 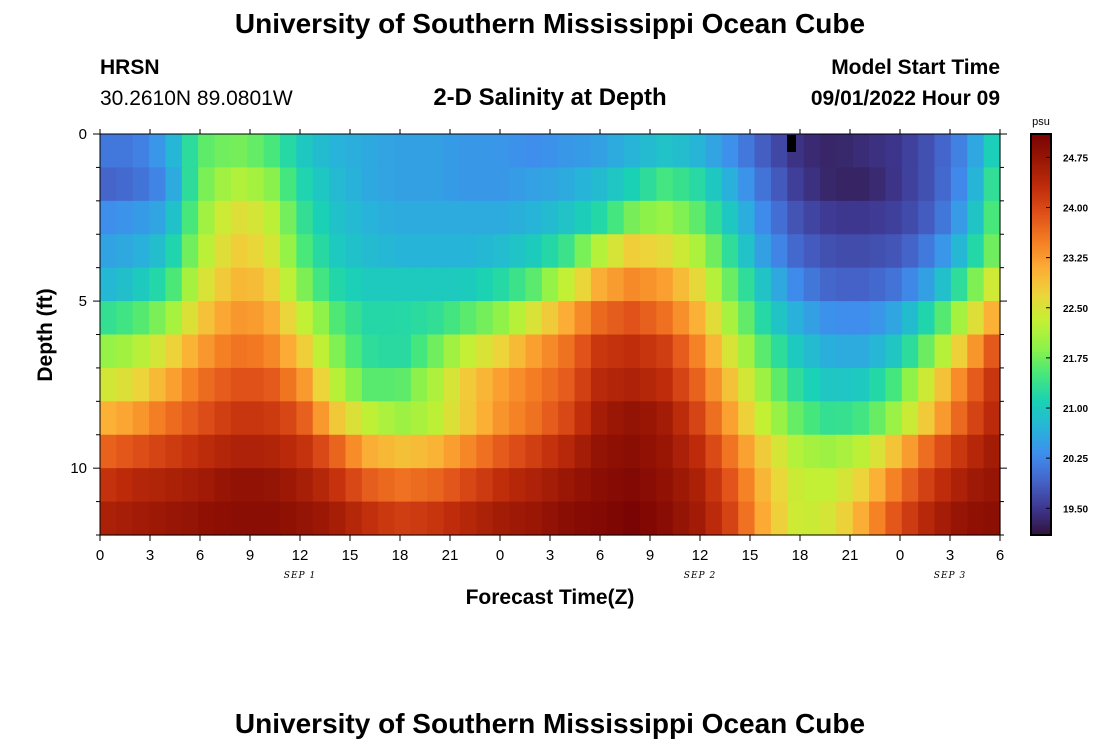 What do you see at coordinates (450, 555) in the screenshot?
I see `x-tick-label: 21` at bounding box center [450, 555].